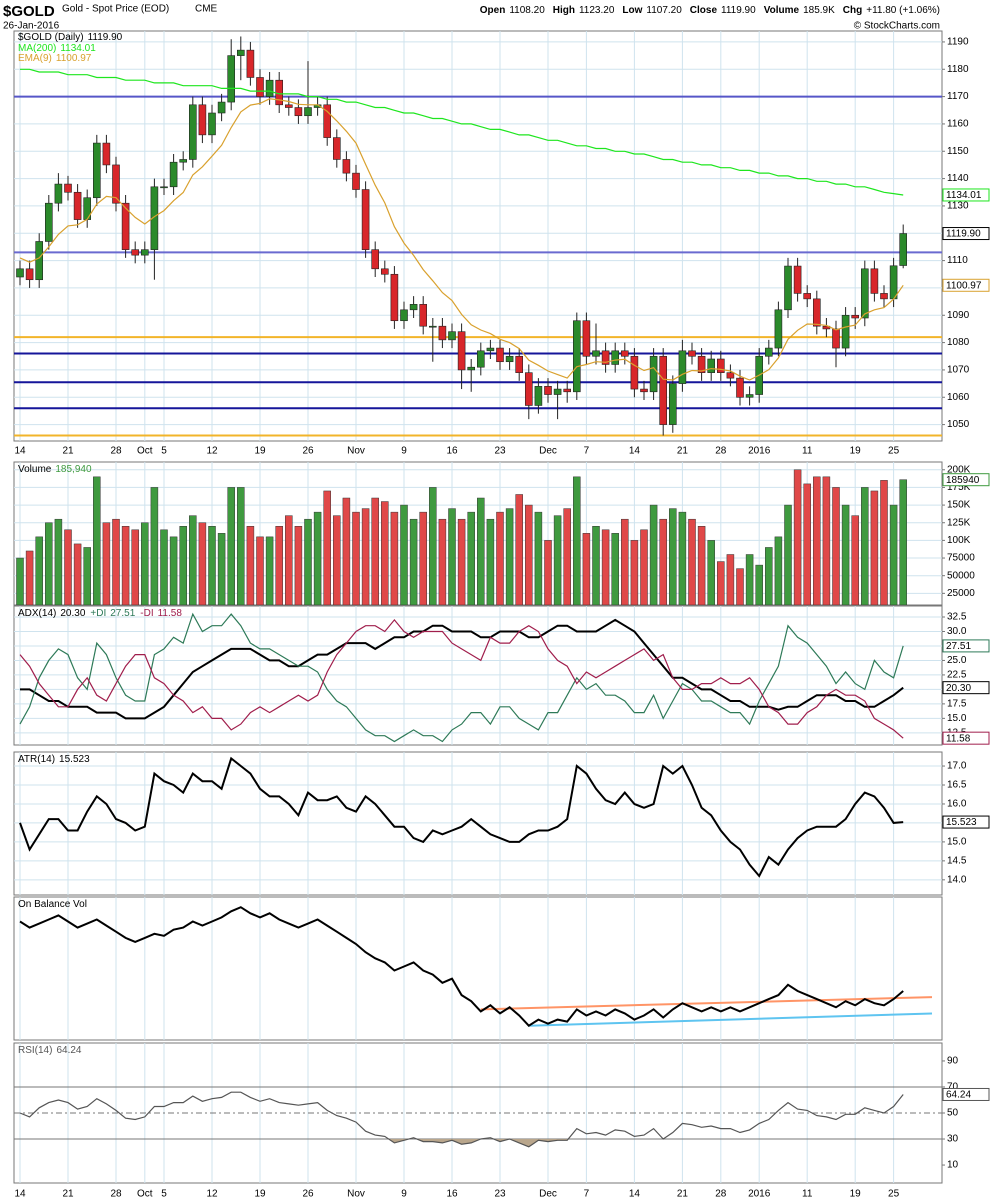  Describe the element at coordinates (721, 451) in the screenshot. I see `x-tick-label: 28` at that location.